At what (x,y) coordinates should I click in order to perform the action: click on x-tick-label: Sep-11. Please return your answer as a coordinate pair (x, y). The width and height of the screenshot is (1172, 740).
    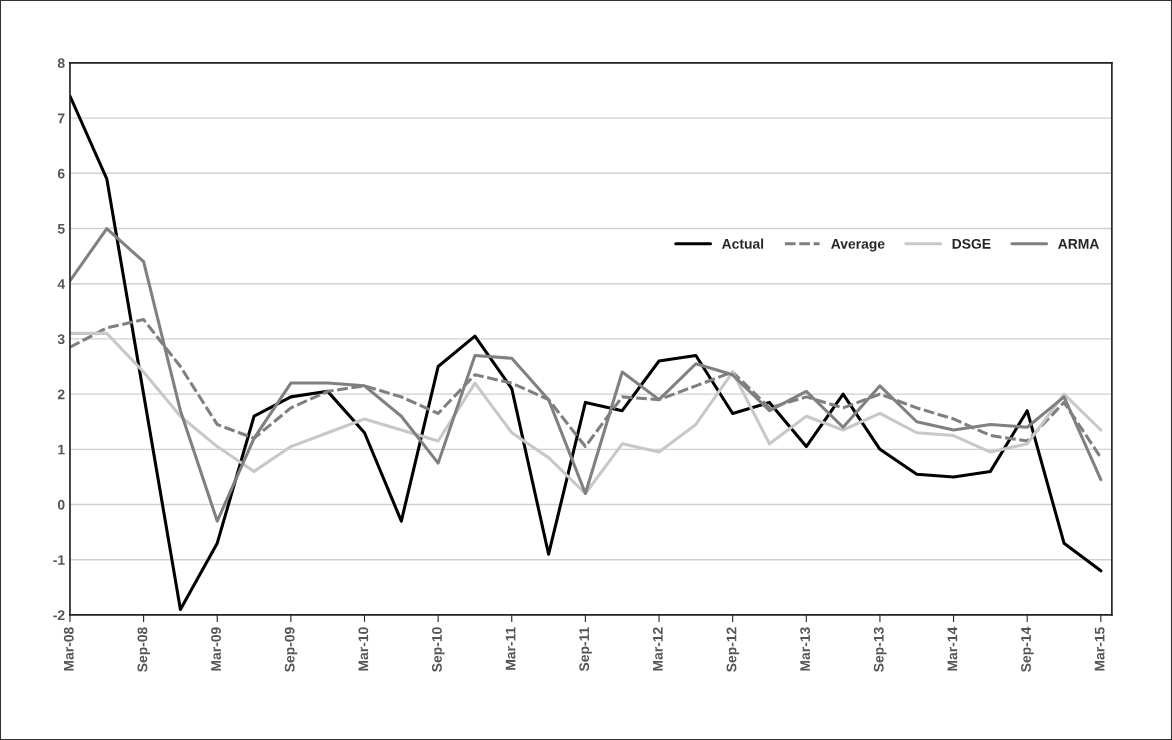
    Looking at the image, I should click on (585, 649).